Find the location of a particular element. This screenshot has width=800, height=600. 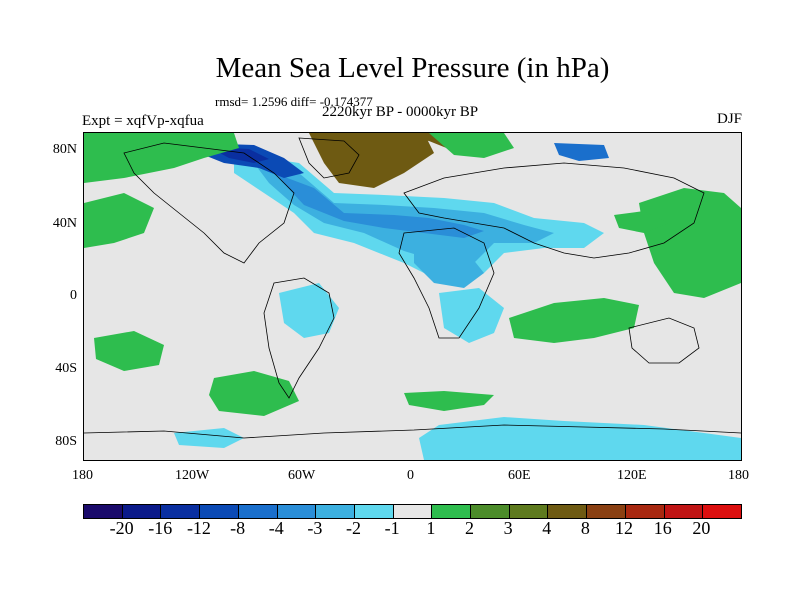

north-pacific-positive is located at coordinates (161, 158).